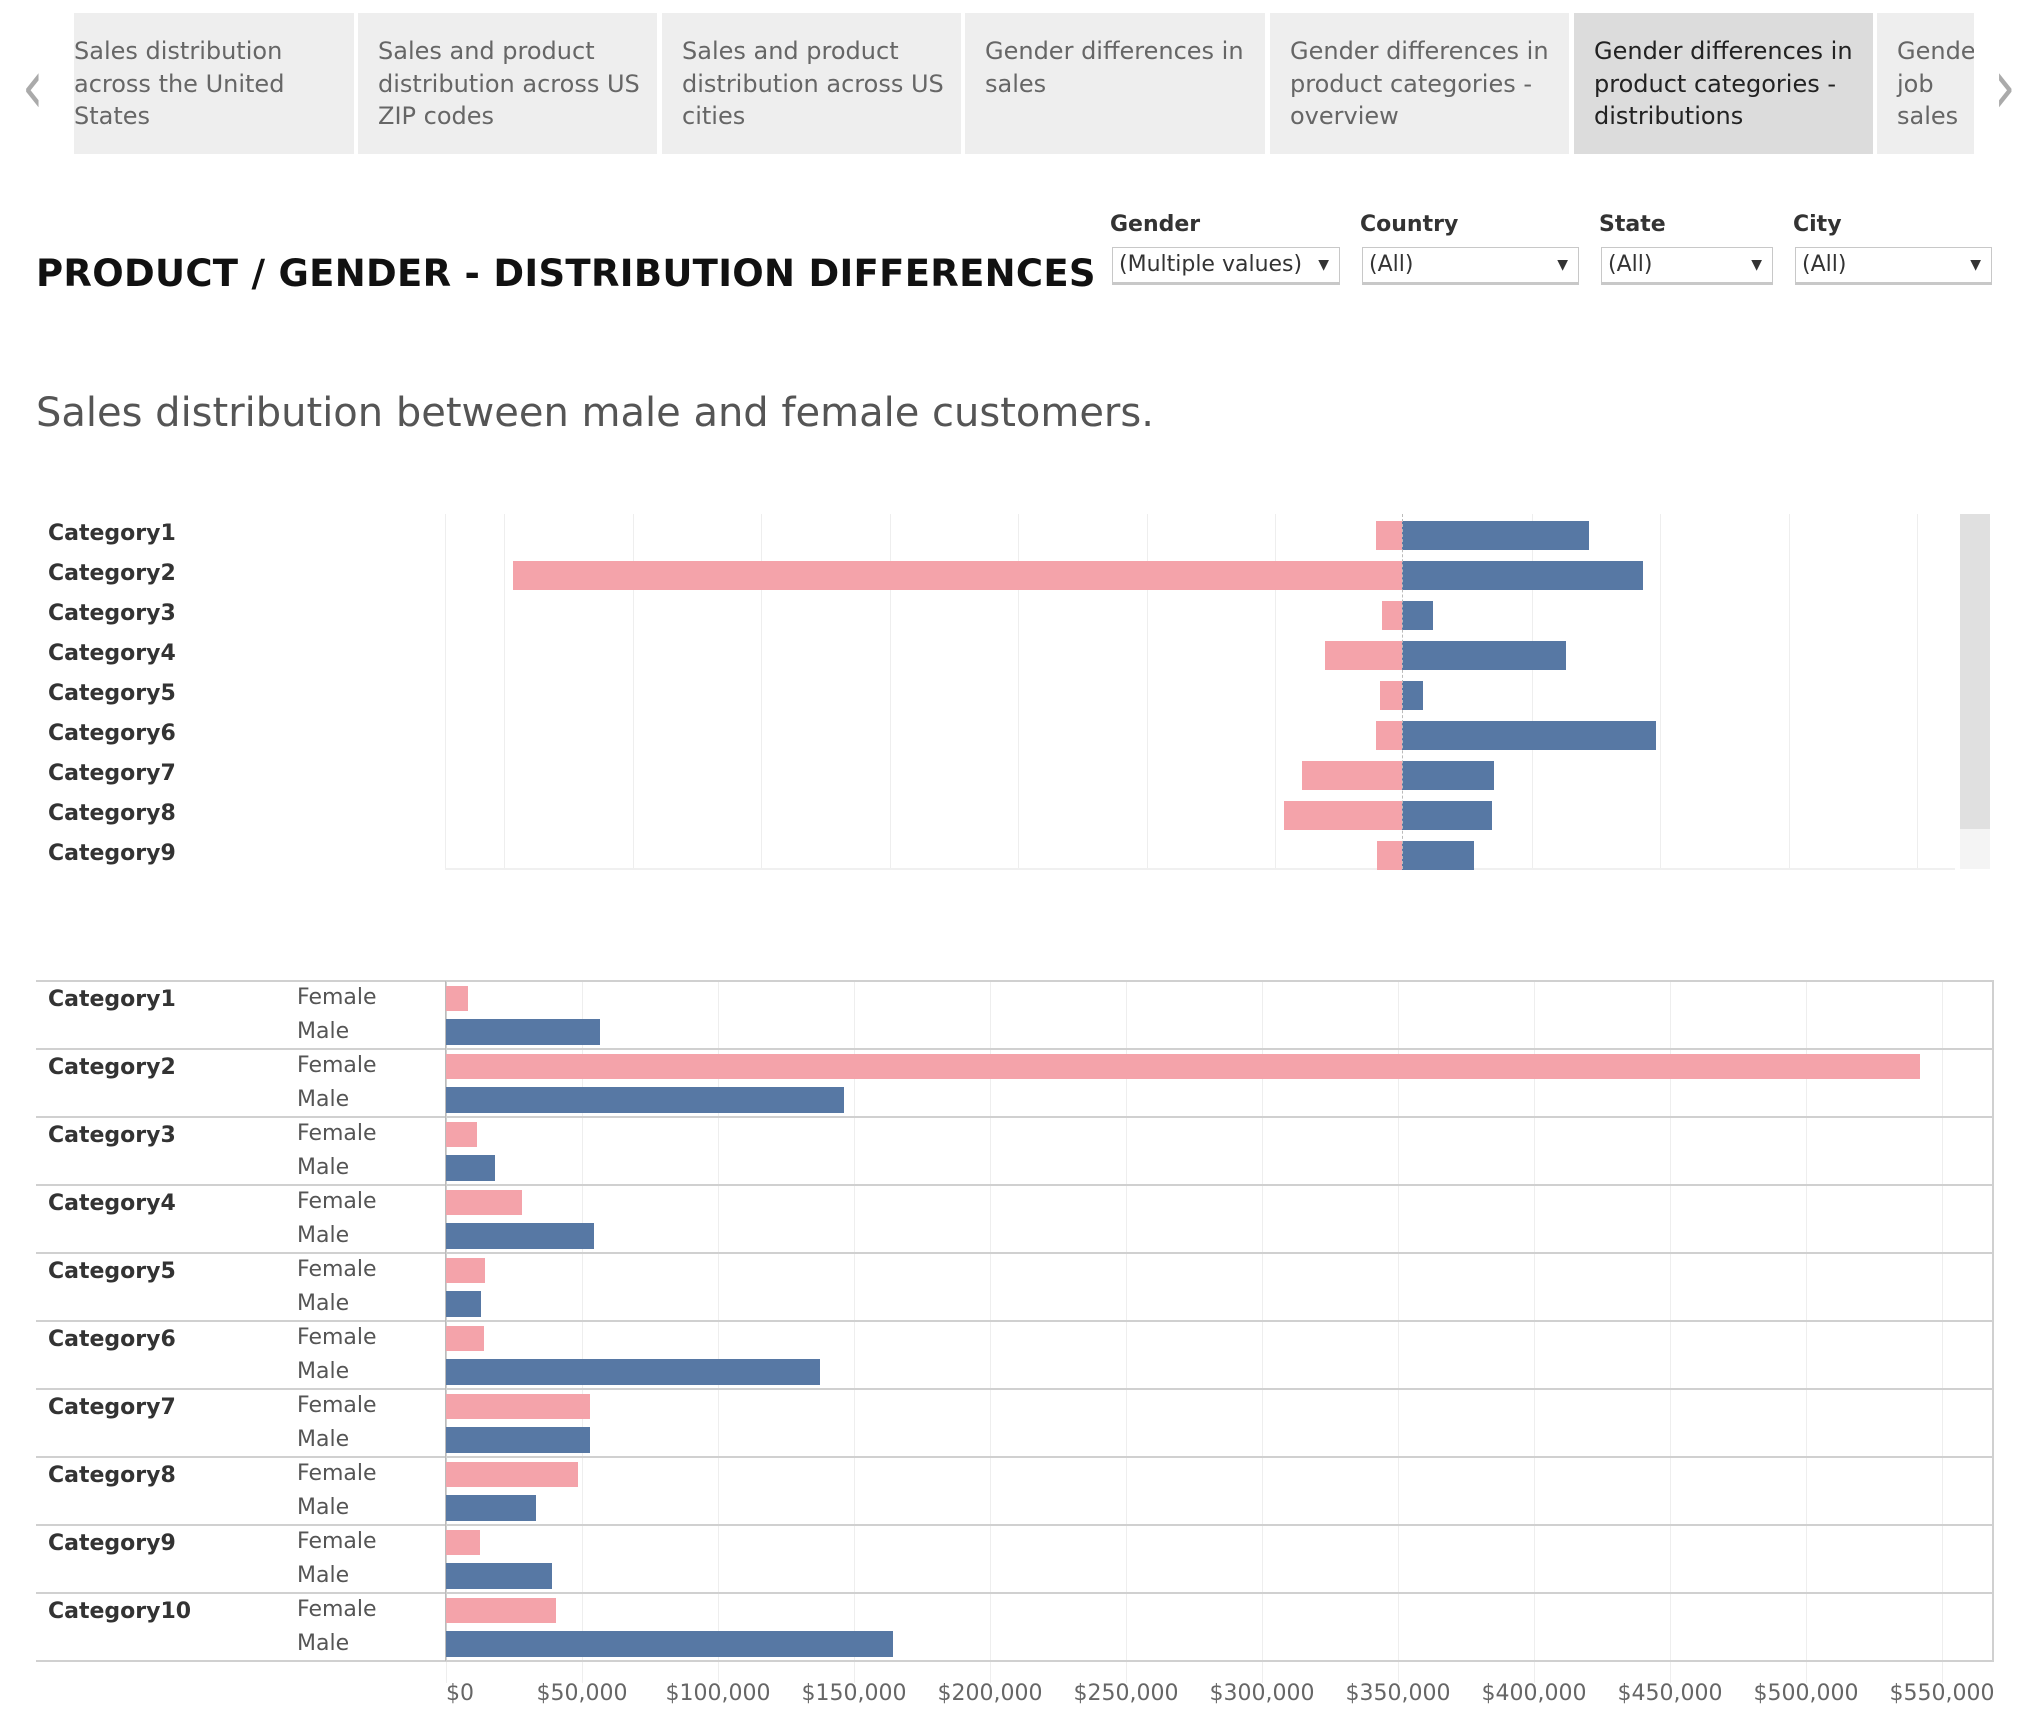 The image size is (2040, 1722). I want to click on filter-label-state: State, so click(1632, 224).